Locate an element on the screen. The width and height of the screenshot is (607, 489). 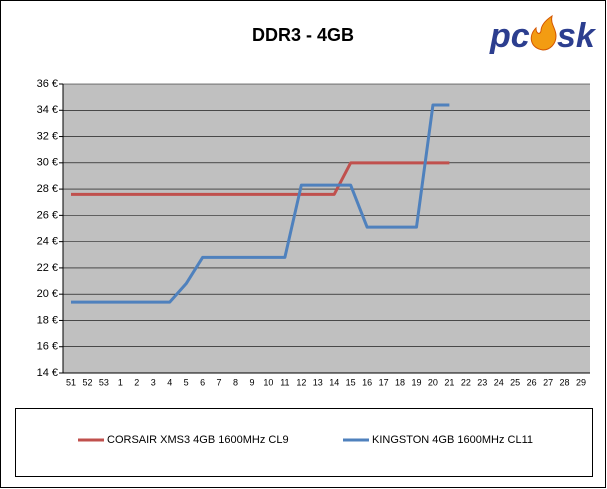
y-tick-label: 24 € is located at coordinates (47, 242).